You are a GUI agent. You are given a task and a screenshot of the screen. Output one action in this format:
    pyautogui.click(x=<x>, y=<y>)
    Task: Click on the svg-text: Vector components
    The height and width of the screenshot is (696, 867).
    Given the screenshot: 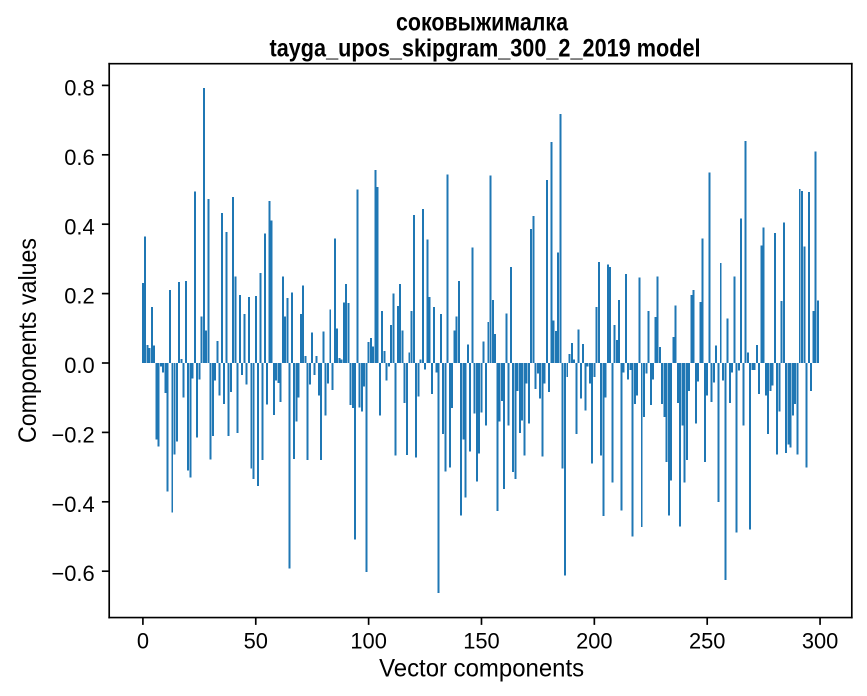 What is the action you would take?
    pyautogui.click(x=481, y=668)
    